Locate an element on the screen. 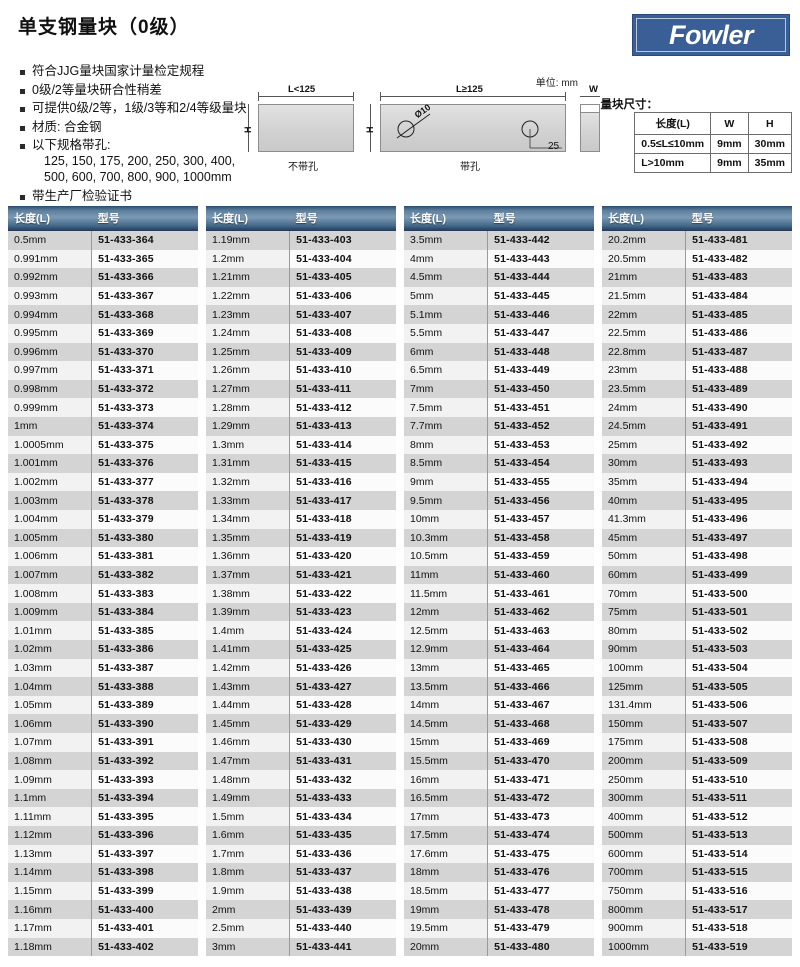 The width and height of the screenshot is (800, 967). cell-model-number: 51-433-468 is located at coordinates (540, 724).